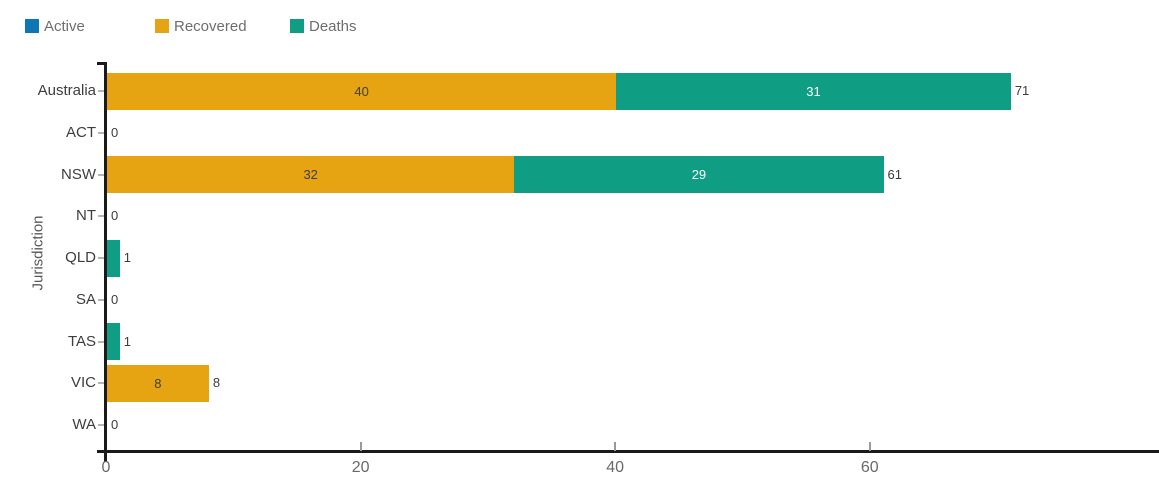 The height and width of the screenshot is (504, 1159). Describe the element at coordinates (113, 341) in the screenshot. I see `bar-segment-tas-deaths` at that location.